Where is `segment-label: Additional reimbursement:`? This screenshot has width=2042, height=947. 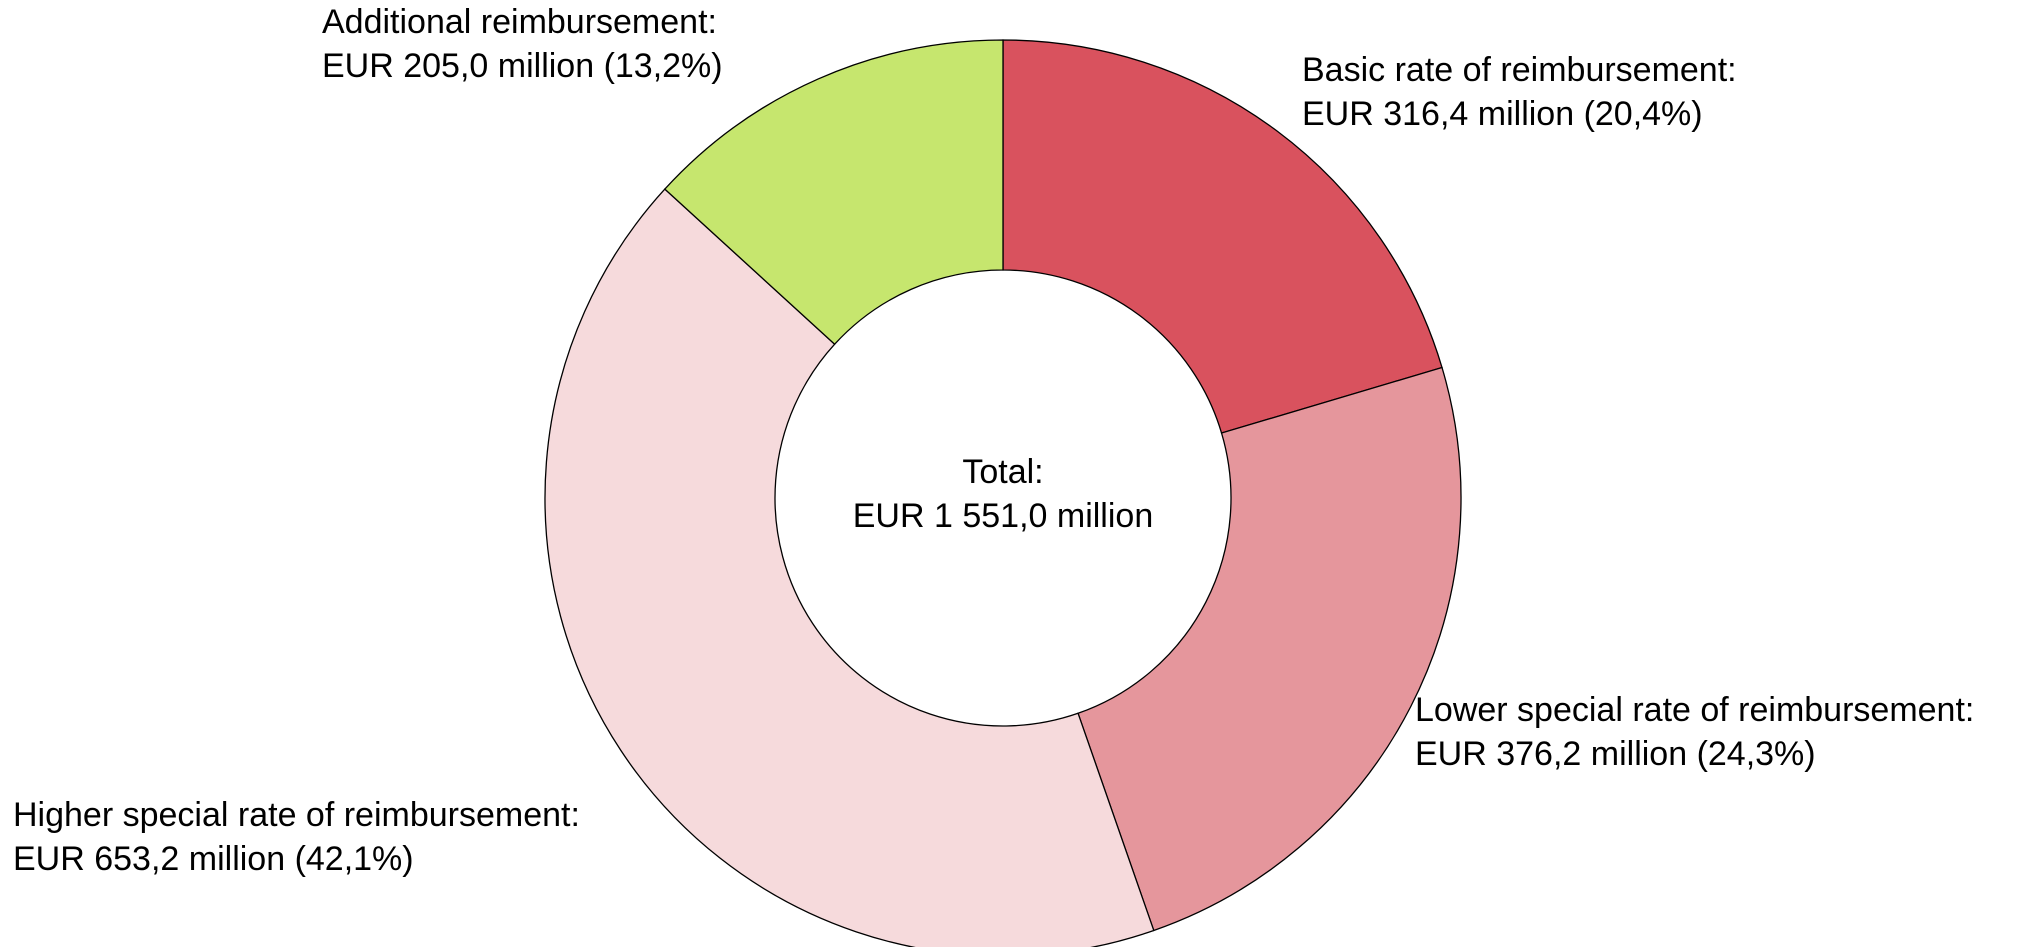
segment-label: Additional reimbursement: is located at coordinates (519, 22).